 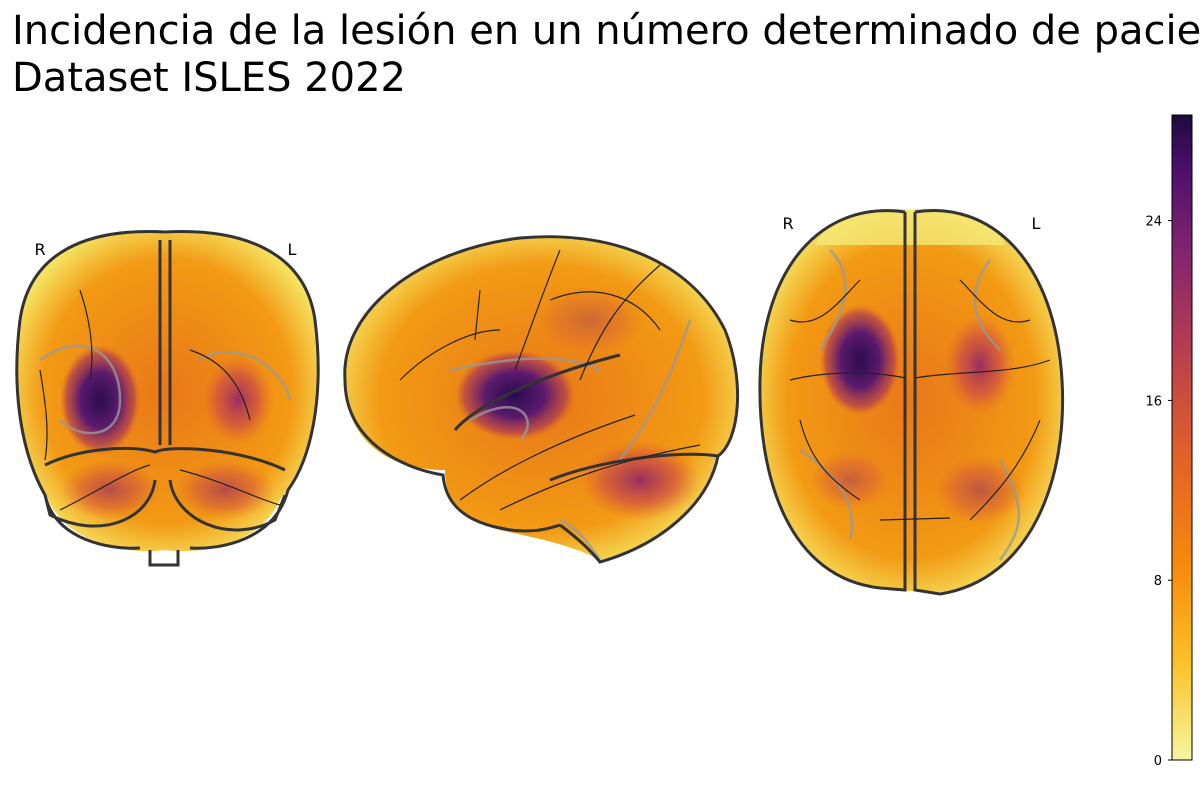 I want to click on colorbar, so click(x=1182, y=437).